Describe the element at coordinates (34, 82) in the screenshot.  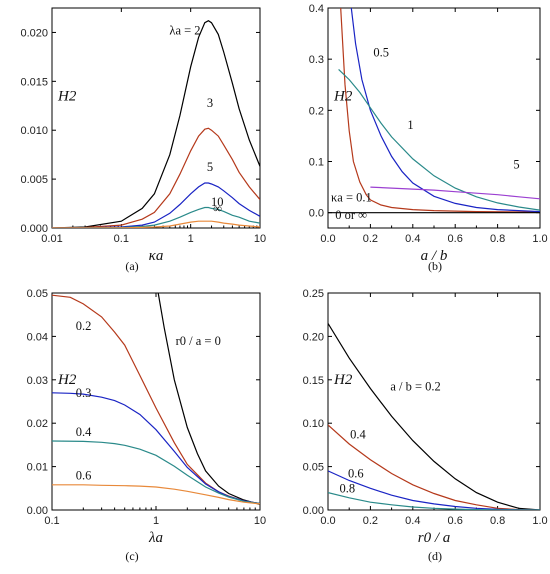
I see `y-tick-label: 0.015` at that location.